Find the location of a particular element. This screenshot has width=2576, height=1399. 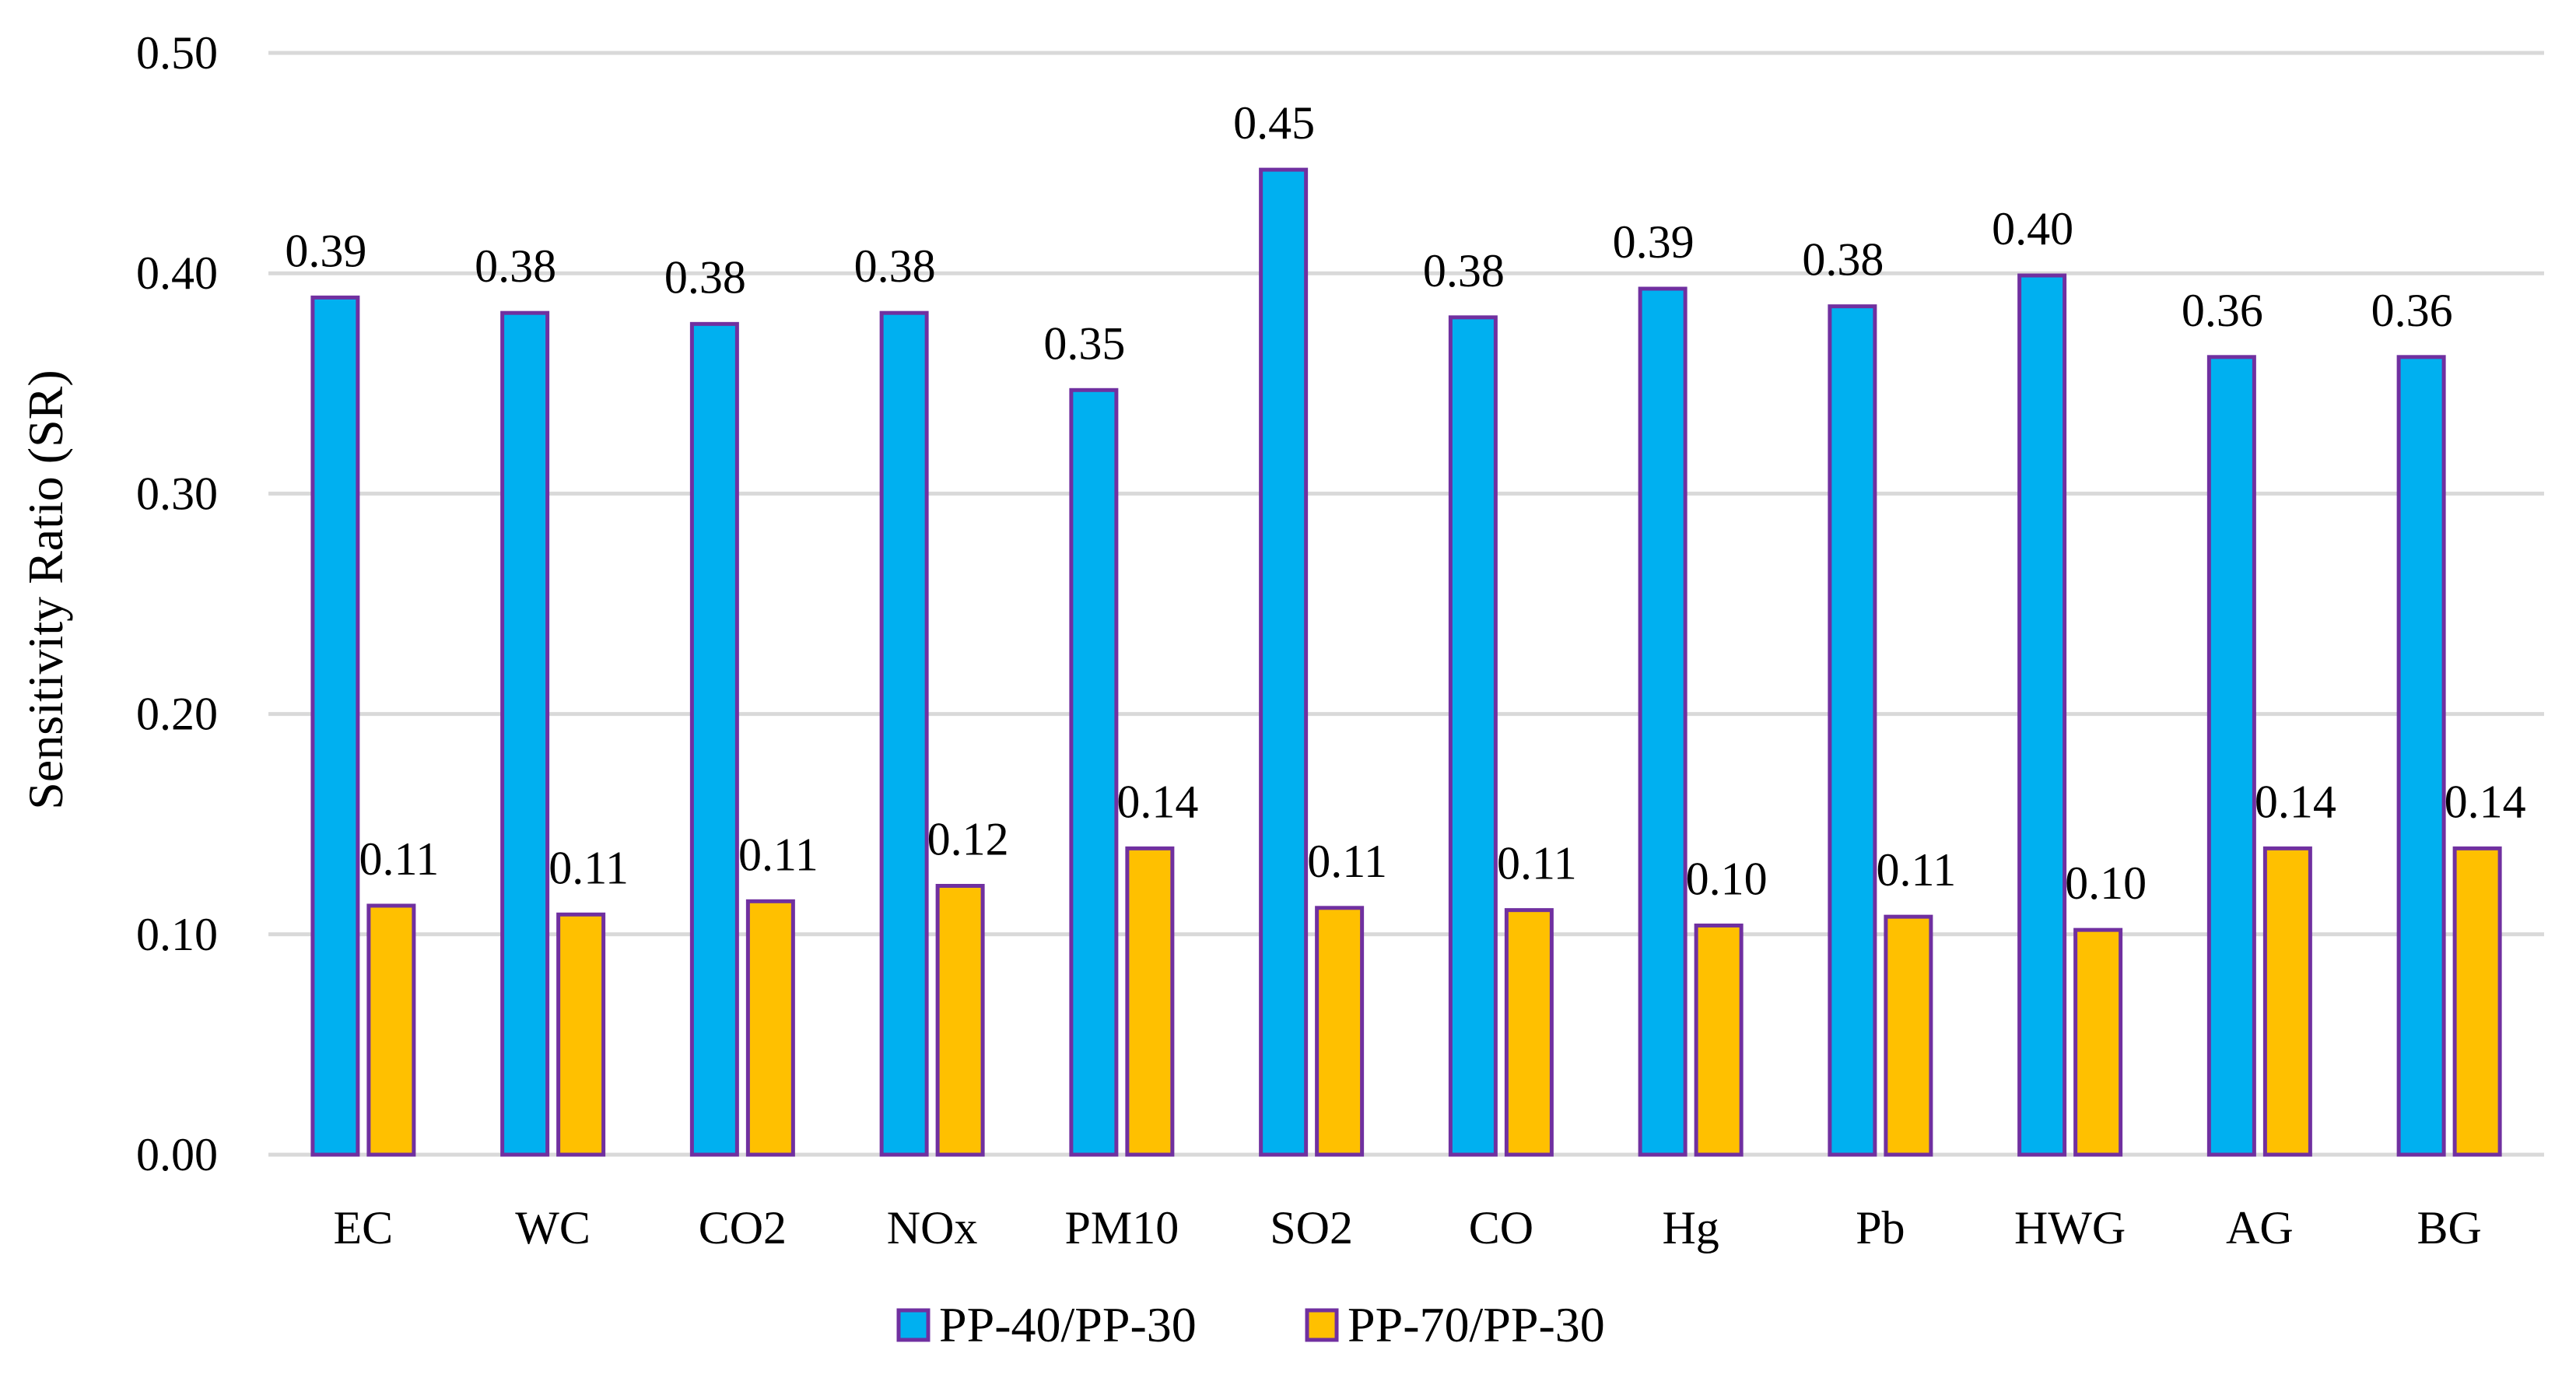

legend-label: PP-40/PP-30 is located at coordinates (1068, 1324).